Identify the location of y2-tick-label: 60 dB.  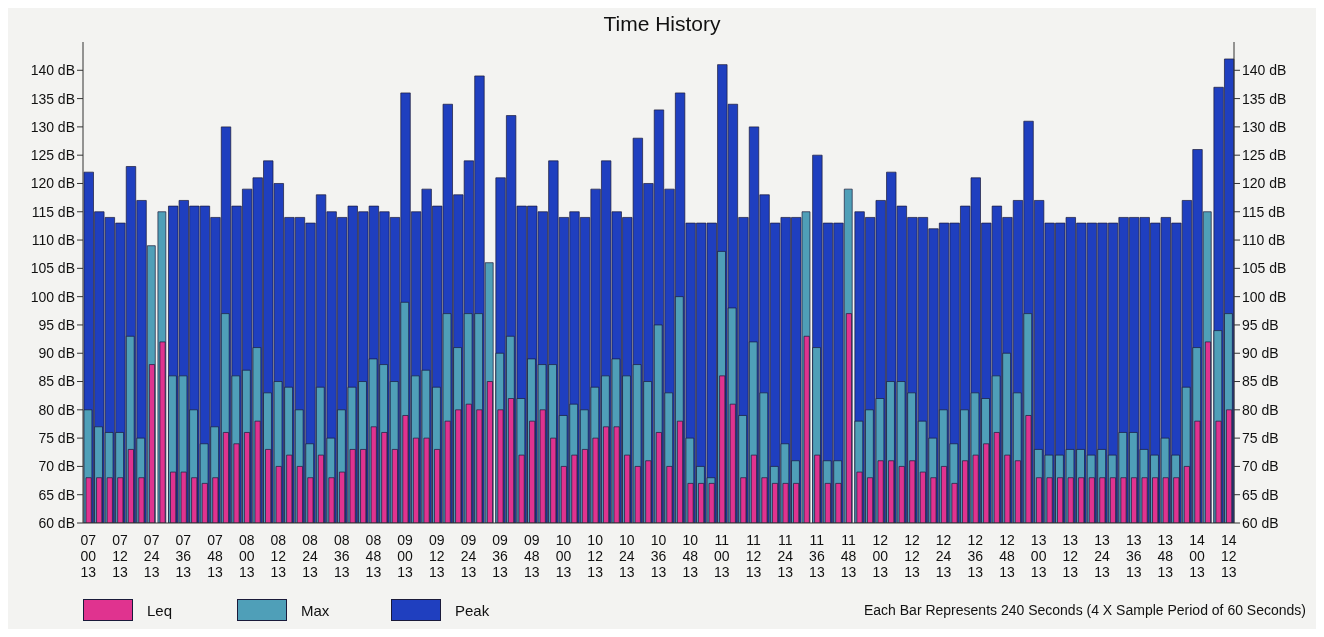
(1260, 522).